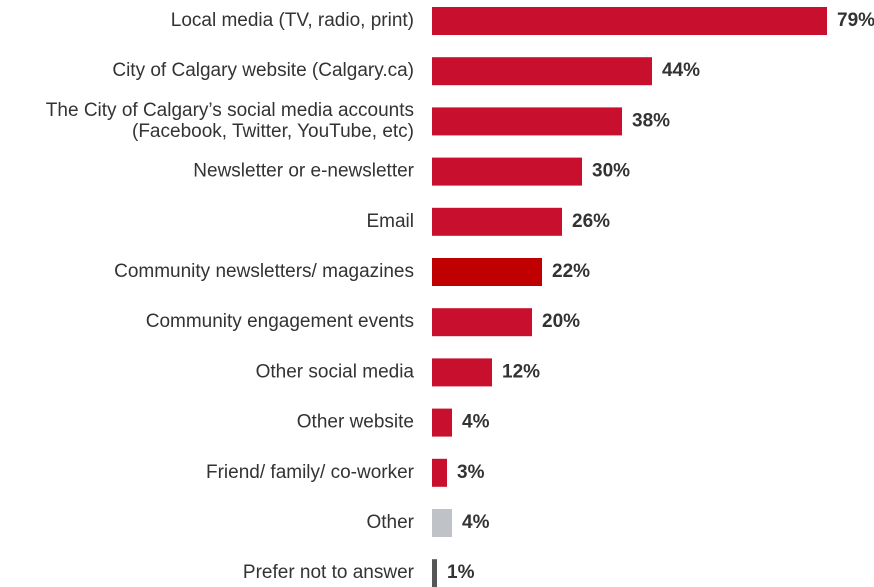 This screenshot has width=874, height=587. I want to click on category-label-line: Other social media, so click(335, 371).